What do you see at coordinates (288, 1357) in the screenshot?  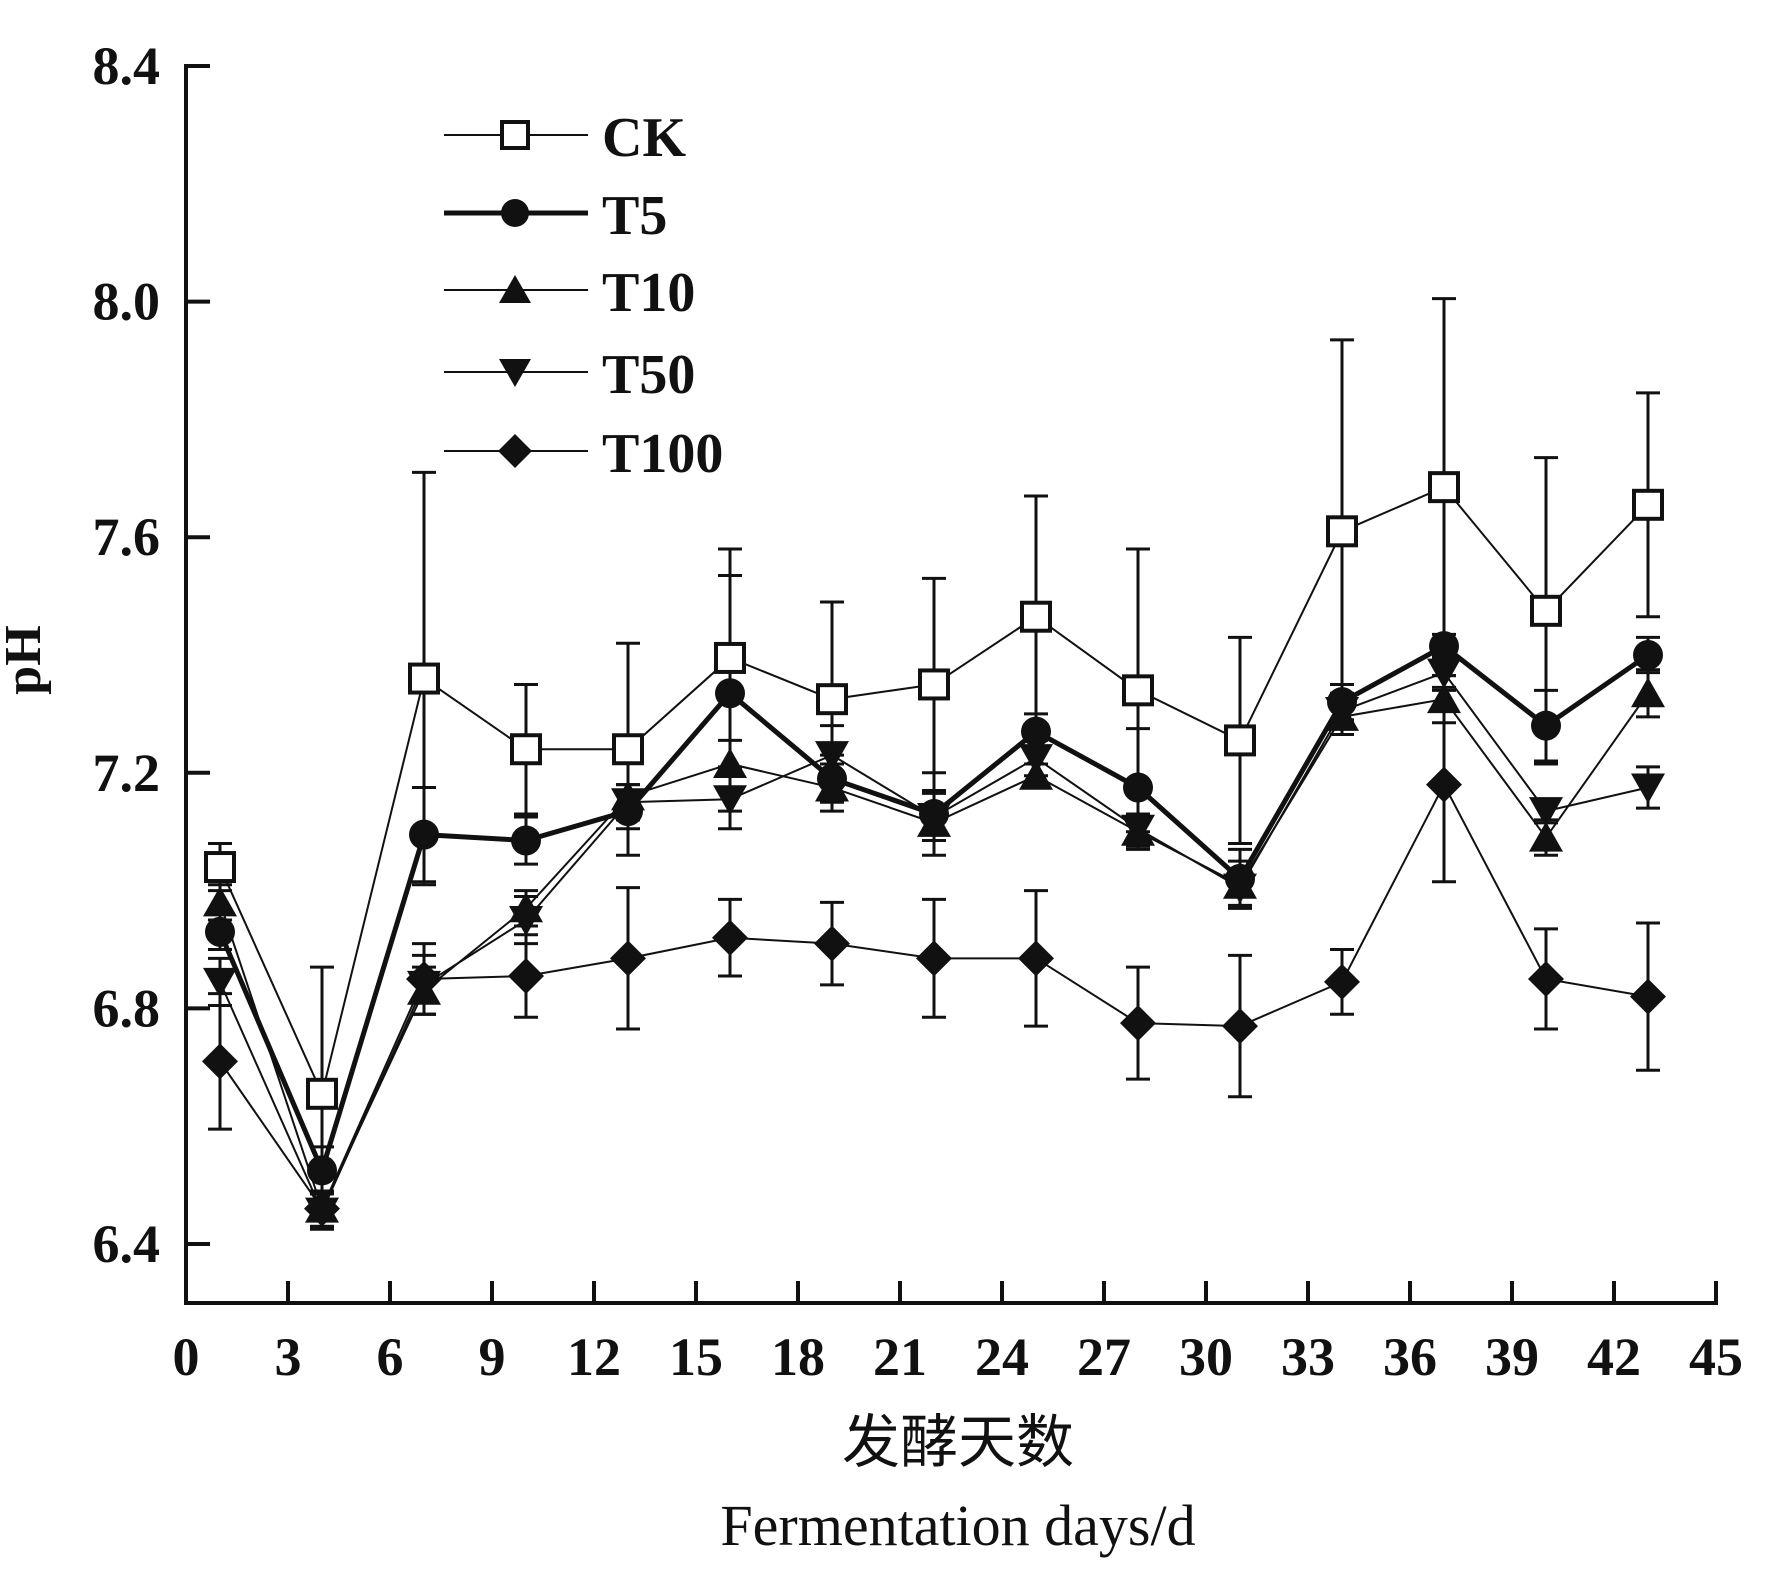 I see `x-tick-label: 3` at bounding box center [288, 1357].